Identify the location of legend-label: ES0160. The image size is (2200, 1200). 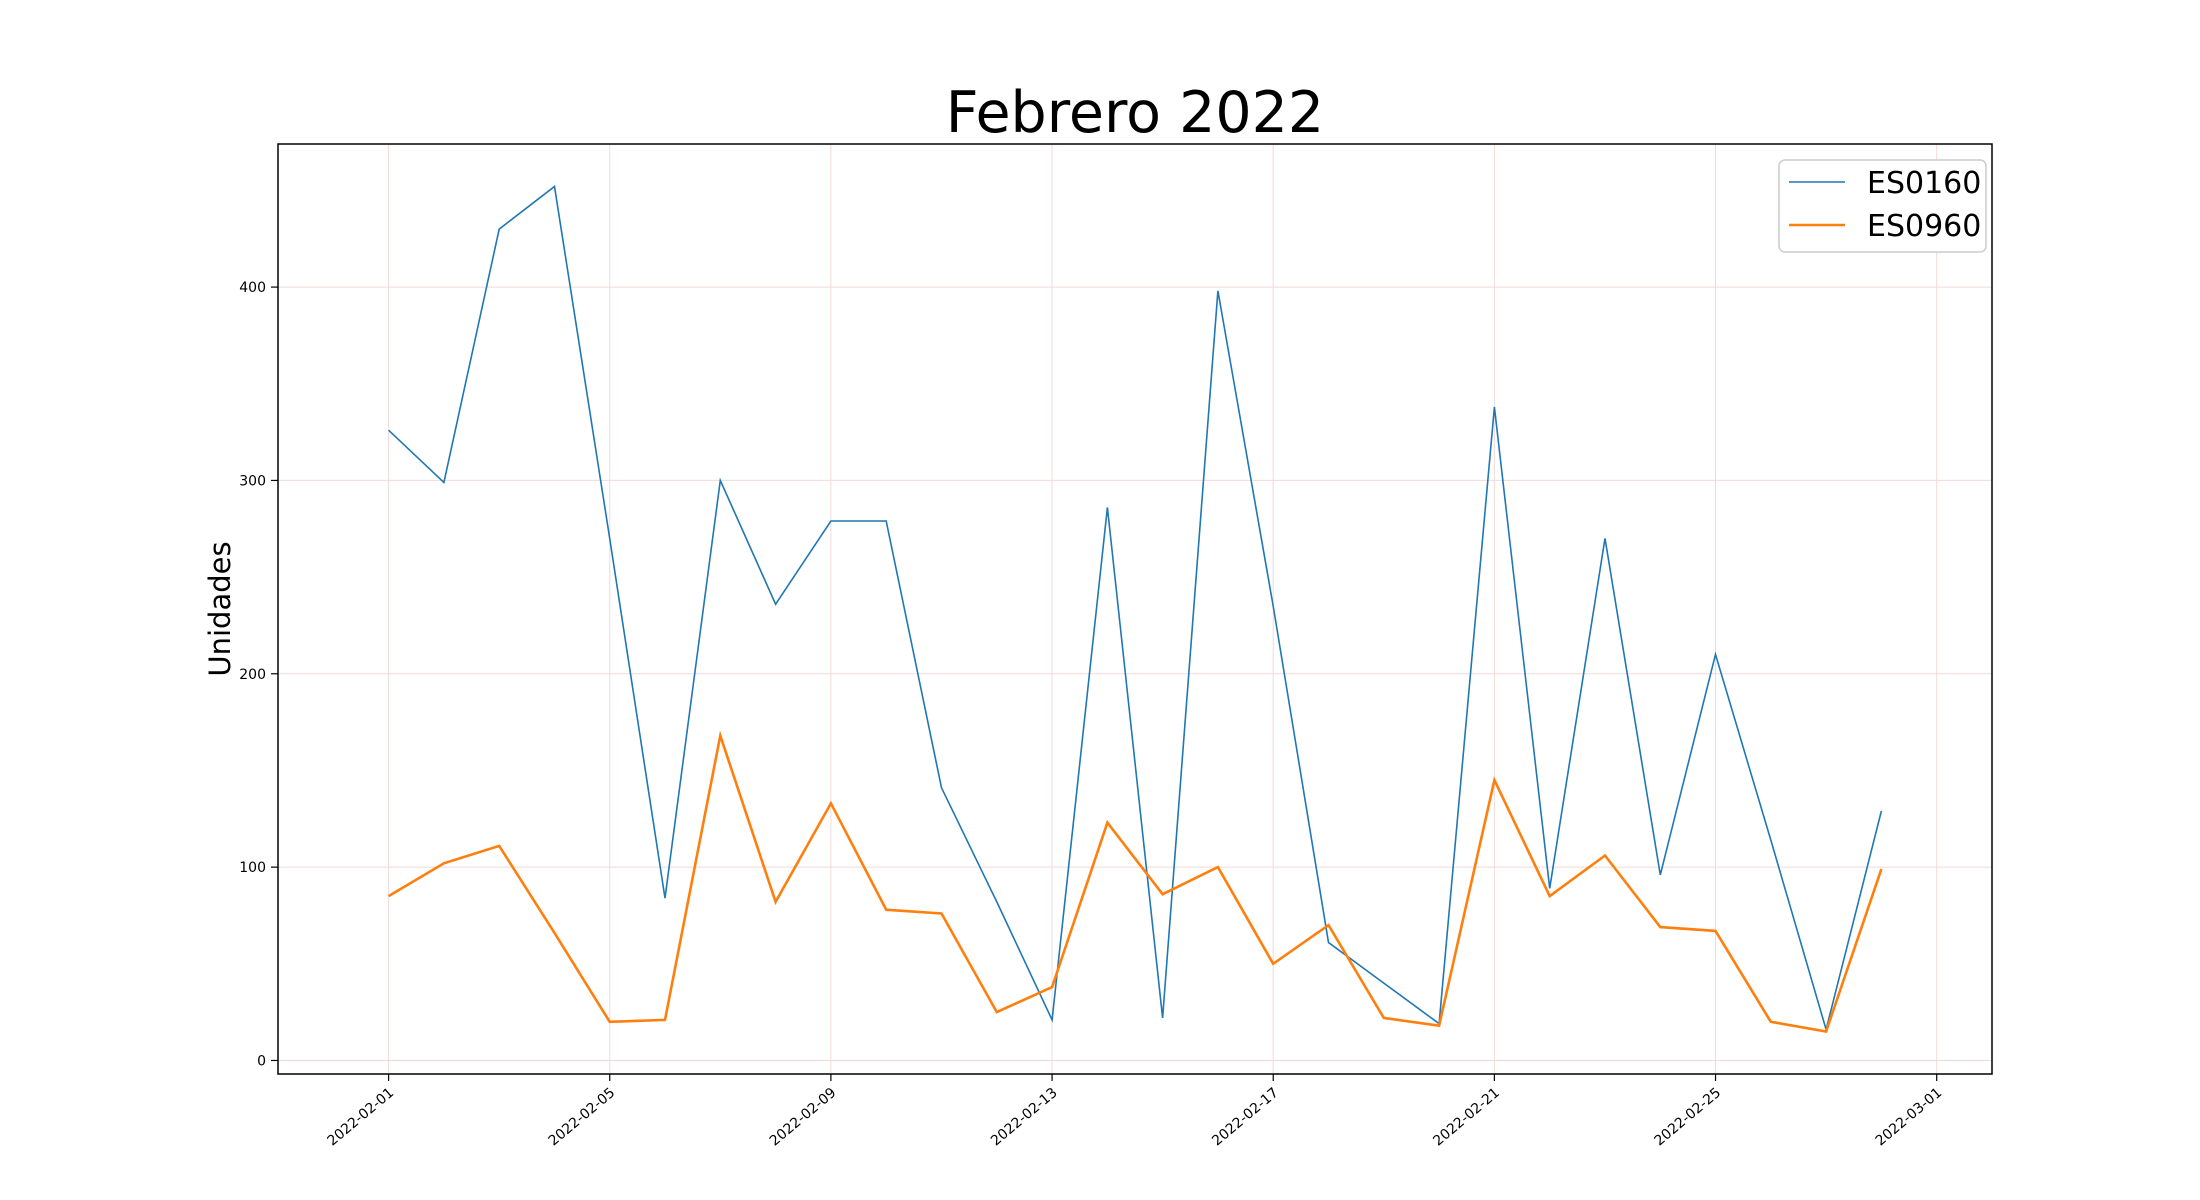
(1924, 183).